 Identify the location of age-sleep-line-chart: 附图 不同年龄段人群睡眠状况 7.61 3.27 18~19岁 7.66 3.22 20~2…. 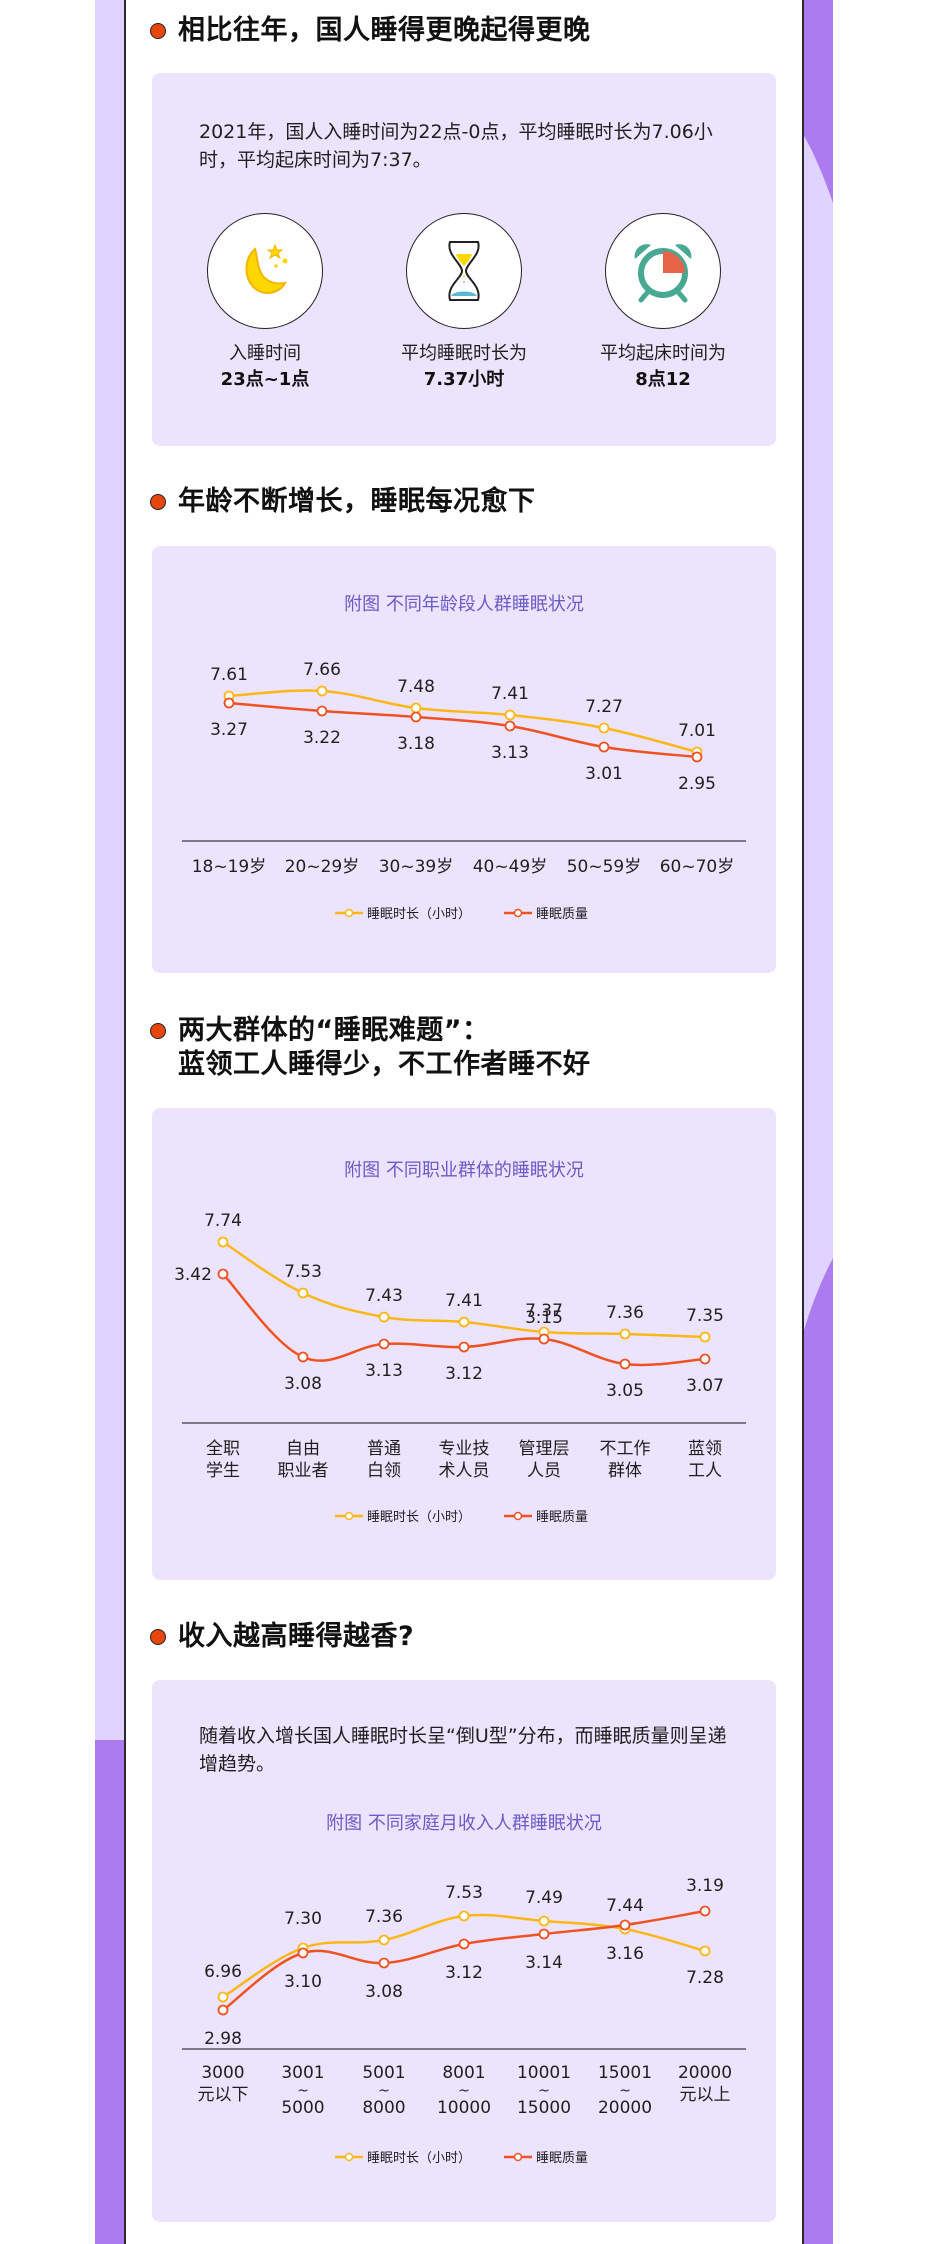
(464, 758).